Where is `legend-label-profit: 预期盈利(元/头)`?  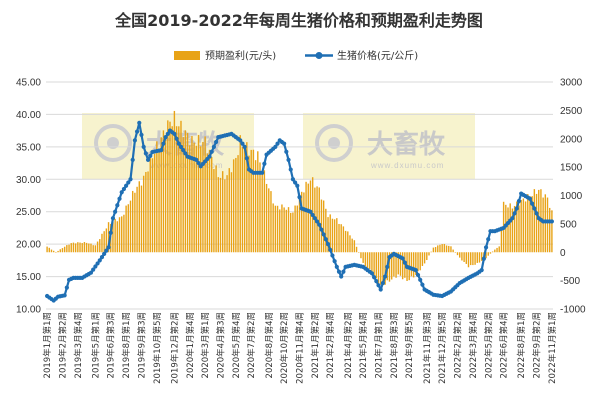
legend-label-profit: 预期盈利(元/头) is located at coordinates (240, 56).